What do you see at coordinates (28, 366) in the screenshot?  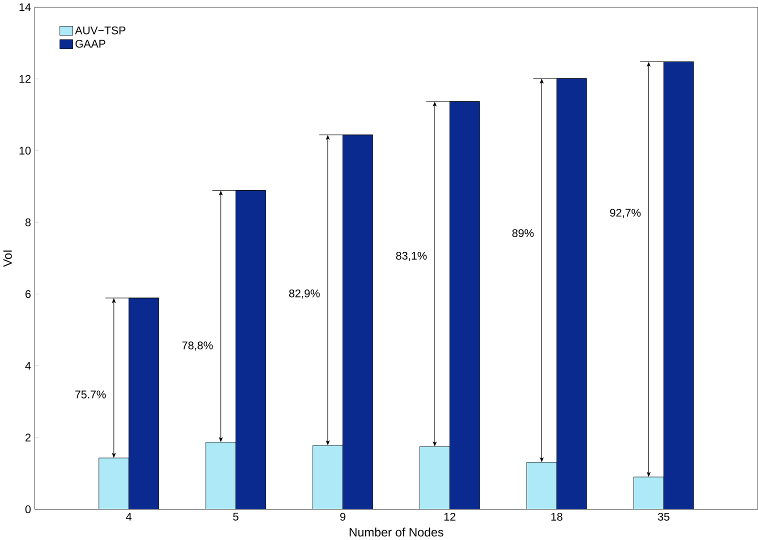 I see `y-tick-label: 4` at bounding box center [28, 366].